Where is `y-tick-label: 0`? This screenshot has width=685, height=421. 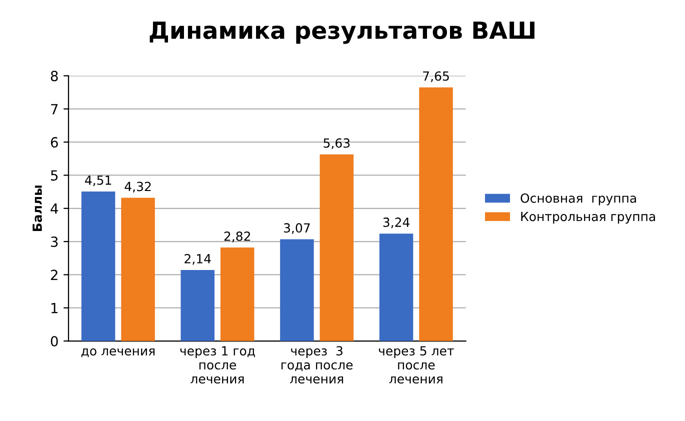 y-tick-label: 0 is located at coordinates (54, 341).